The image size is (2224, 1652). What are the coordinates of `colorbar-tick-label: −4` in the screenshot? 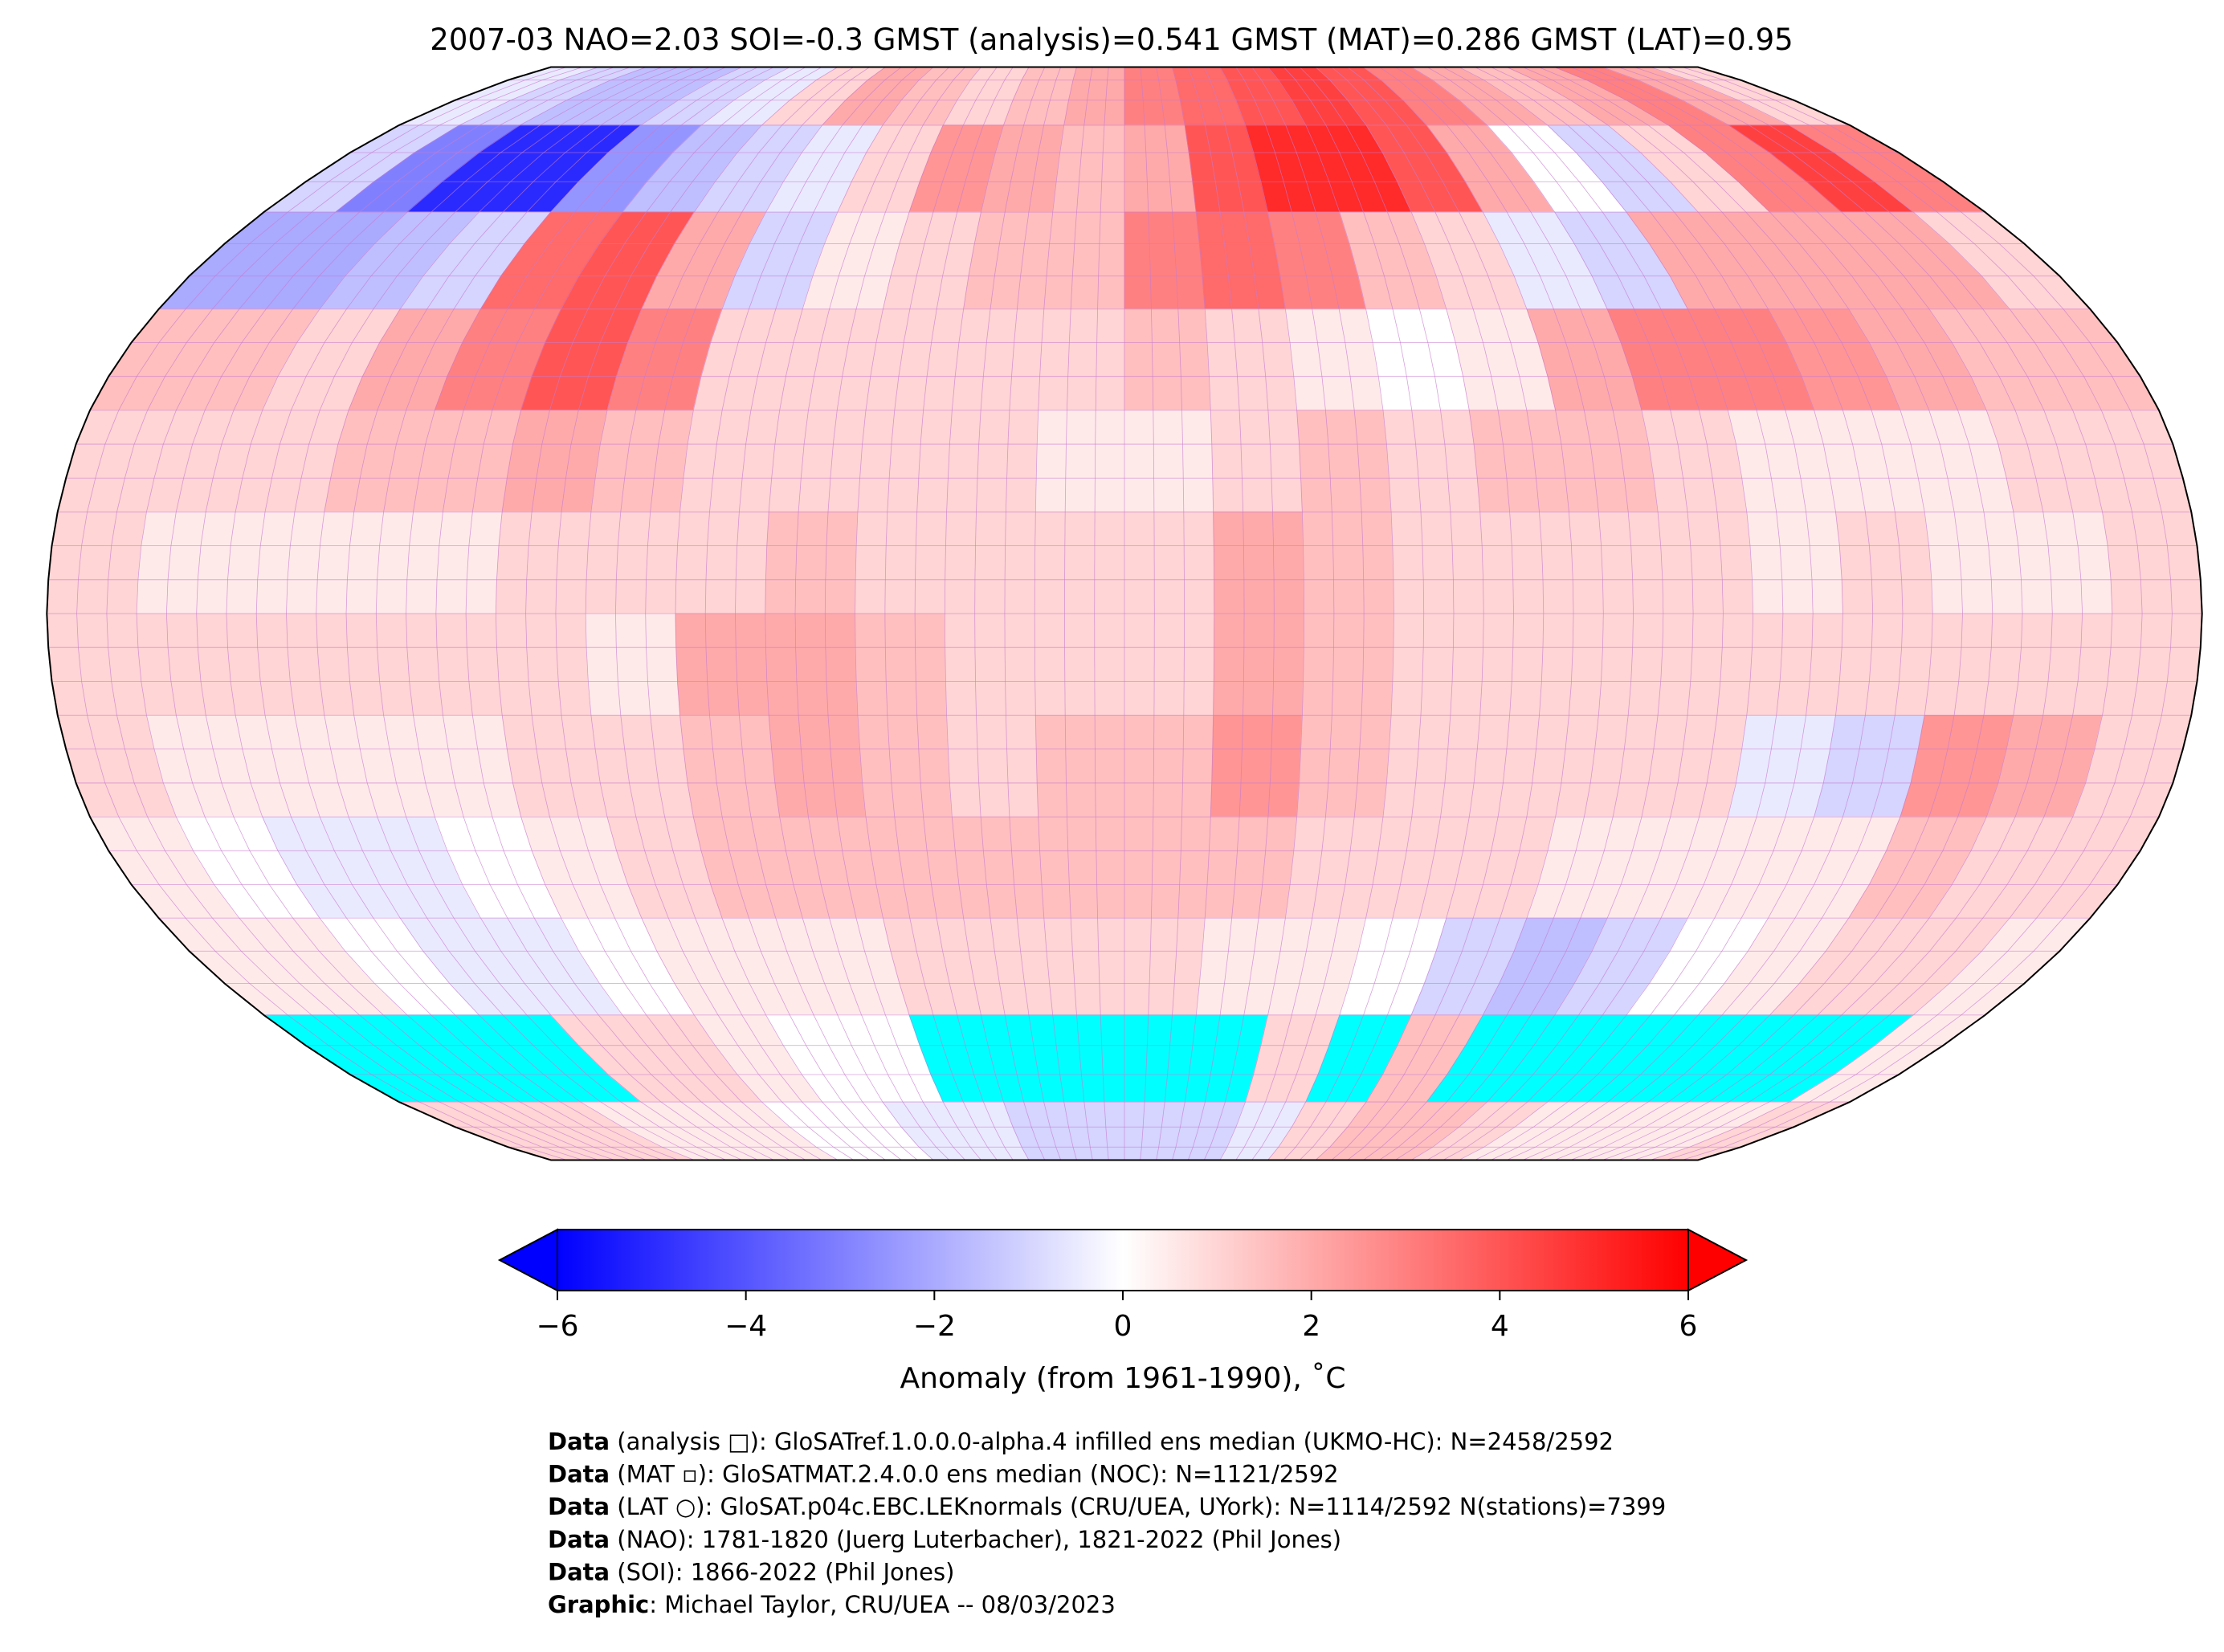 It's located at (745, 1326).